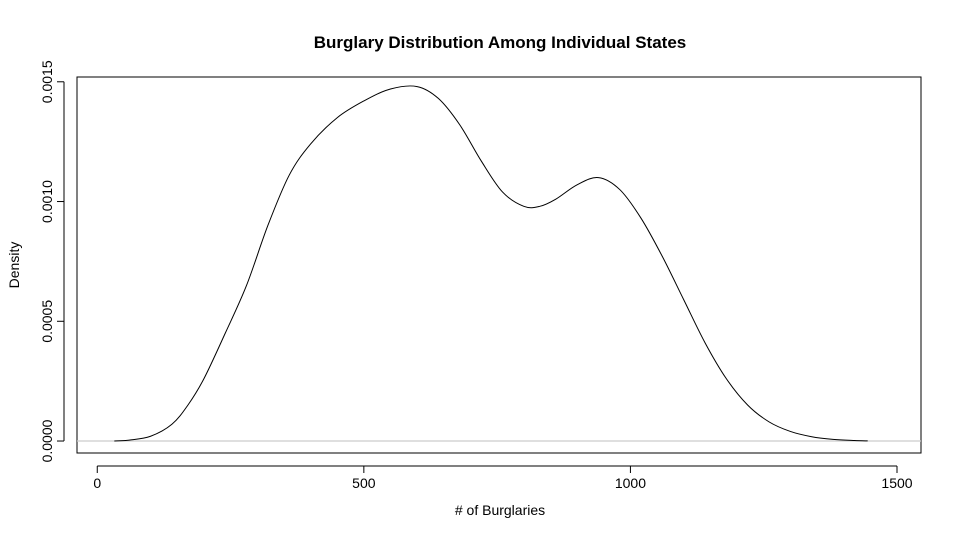 The image size is (964, 539). What do you see at coordinates (97, 483) in the screenshot?
I see `x-tick-label: 0` at bounding box center [97, 483].